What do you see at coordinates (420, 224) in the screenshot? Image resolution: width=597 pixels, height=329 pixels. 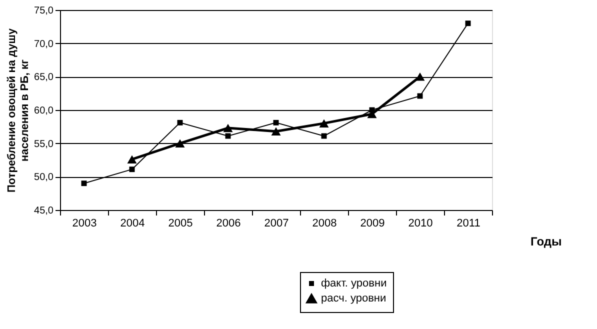 I see `x-tick-label: 2010` at bounding box center [420, 224].